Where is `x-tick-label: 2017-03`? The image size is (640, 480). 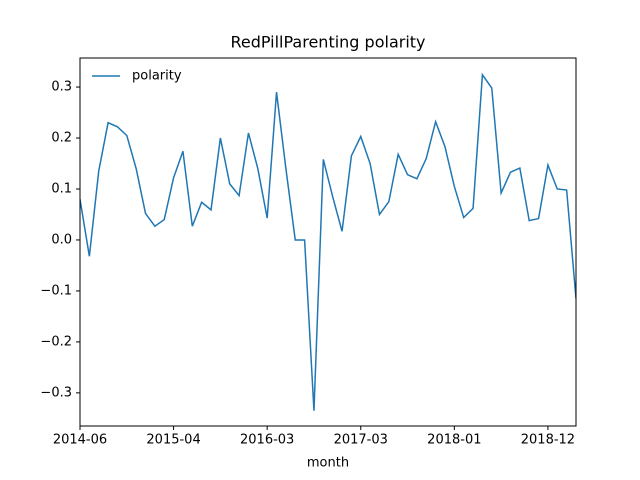
x-tick-label: 2017-03 is located at coordinates (361, 440).